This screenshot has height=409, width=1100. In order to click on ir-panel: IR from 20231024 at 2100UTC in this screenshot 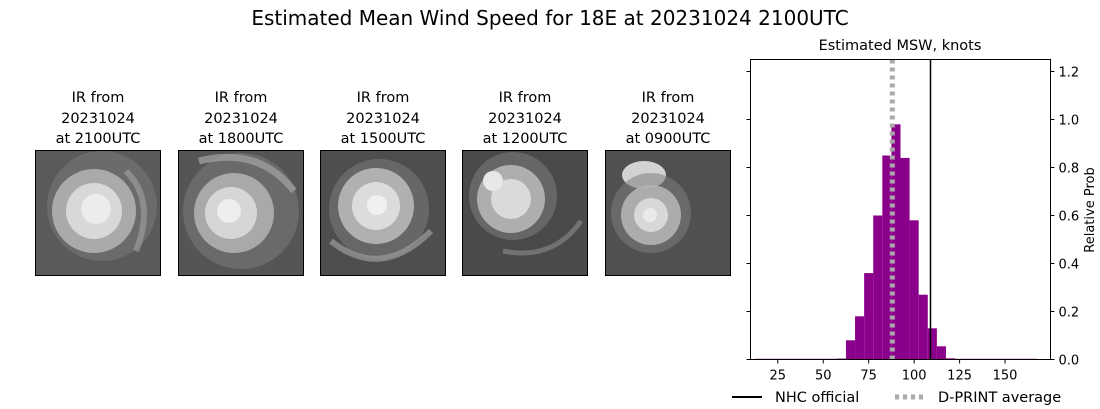, I will do `click(98, 182)`.